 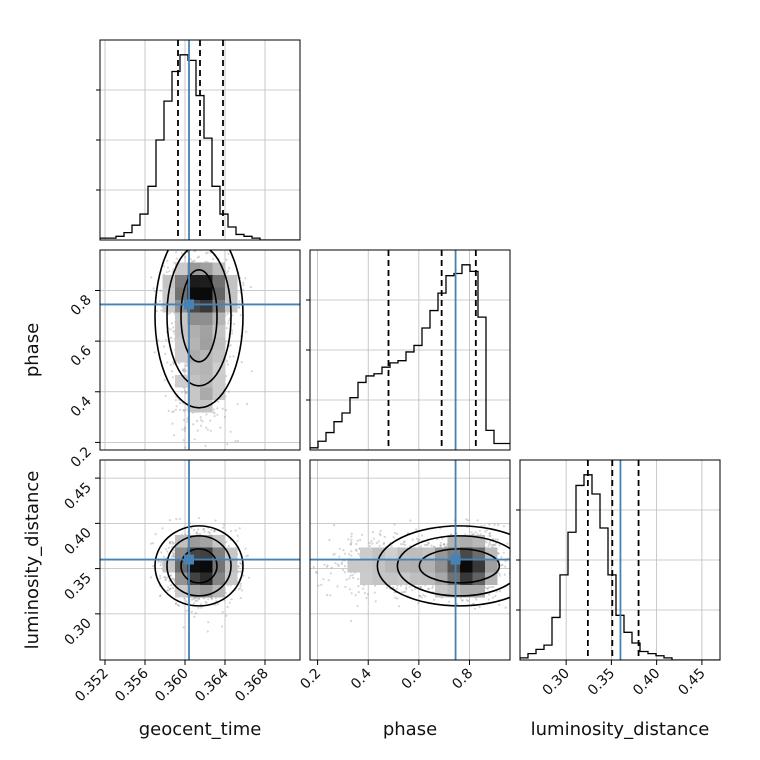 I want to click on density-panel-phase-vs-geocent-time, so click(x=200, y=350).